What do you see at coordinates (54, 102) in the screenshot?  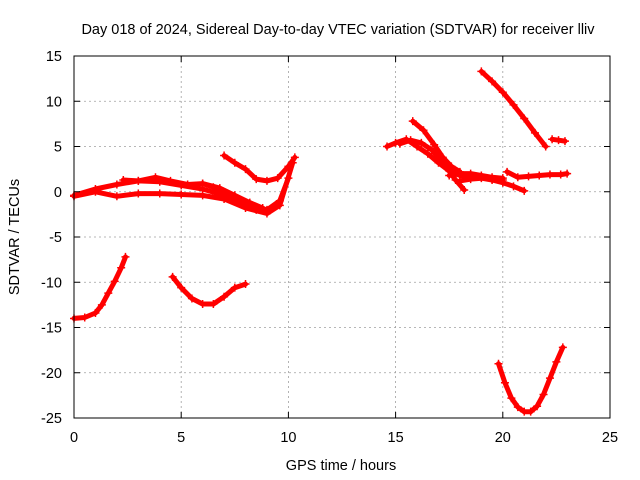 I see `y-tick-label: 10` at bounding box center [54, 102].